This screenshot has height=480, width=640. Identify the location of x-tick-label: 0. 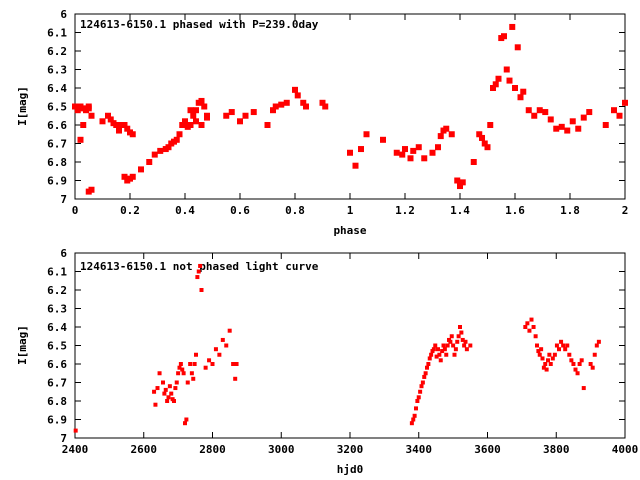
(75, 210).